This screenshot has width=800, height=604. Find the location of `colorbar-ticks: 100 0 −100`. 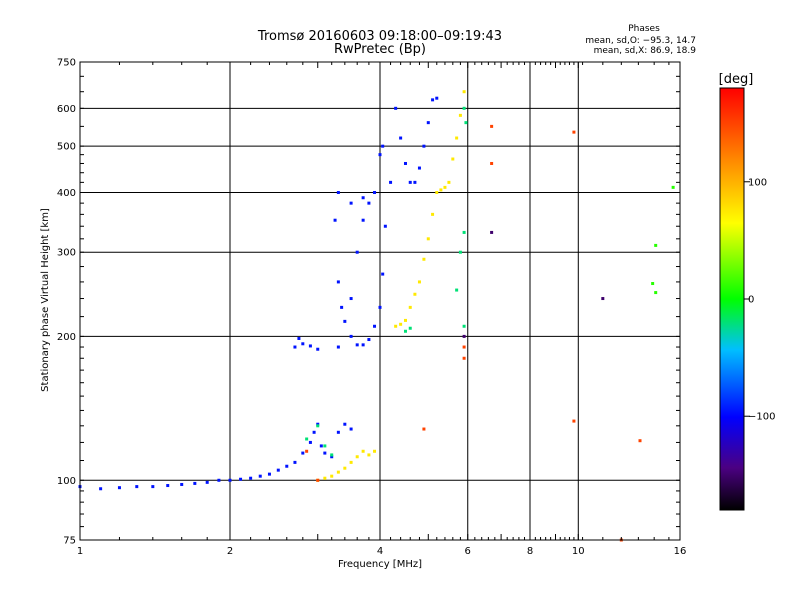

colorbar-ticks: 100 0 −100 is located at coordinates (759, 300).